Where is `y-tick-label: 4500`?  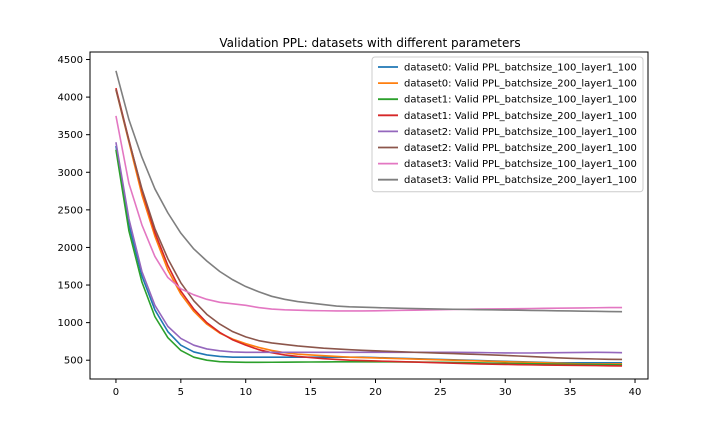 y-tick-label: 4500 is located at coordinates (70, 60).